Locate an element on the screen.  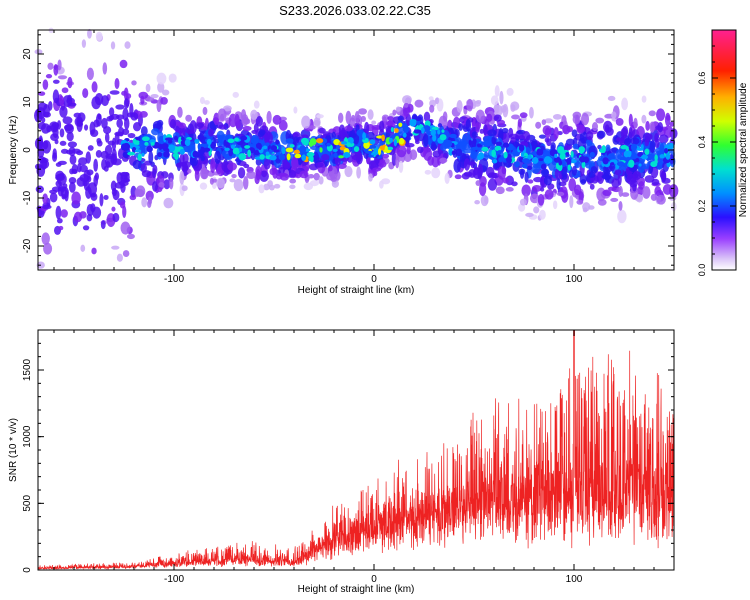
colorbar-tick-label: 0.2 is located at coordinates (702, 206).